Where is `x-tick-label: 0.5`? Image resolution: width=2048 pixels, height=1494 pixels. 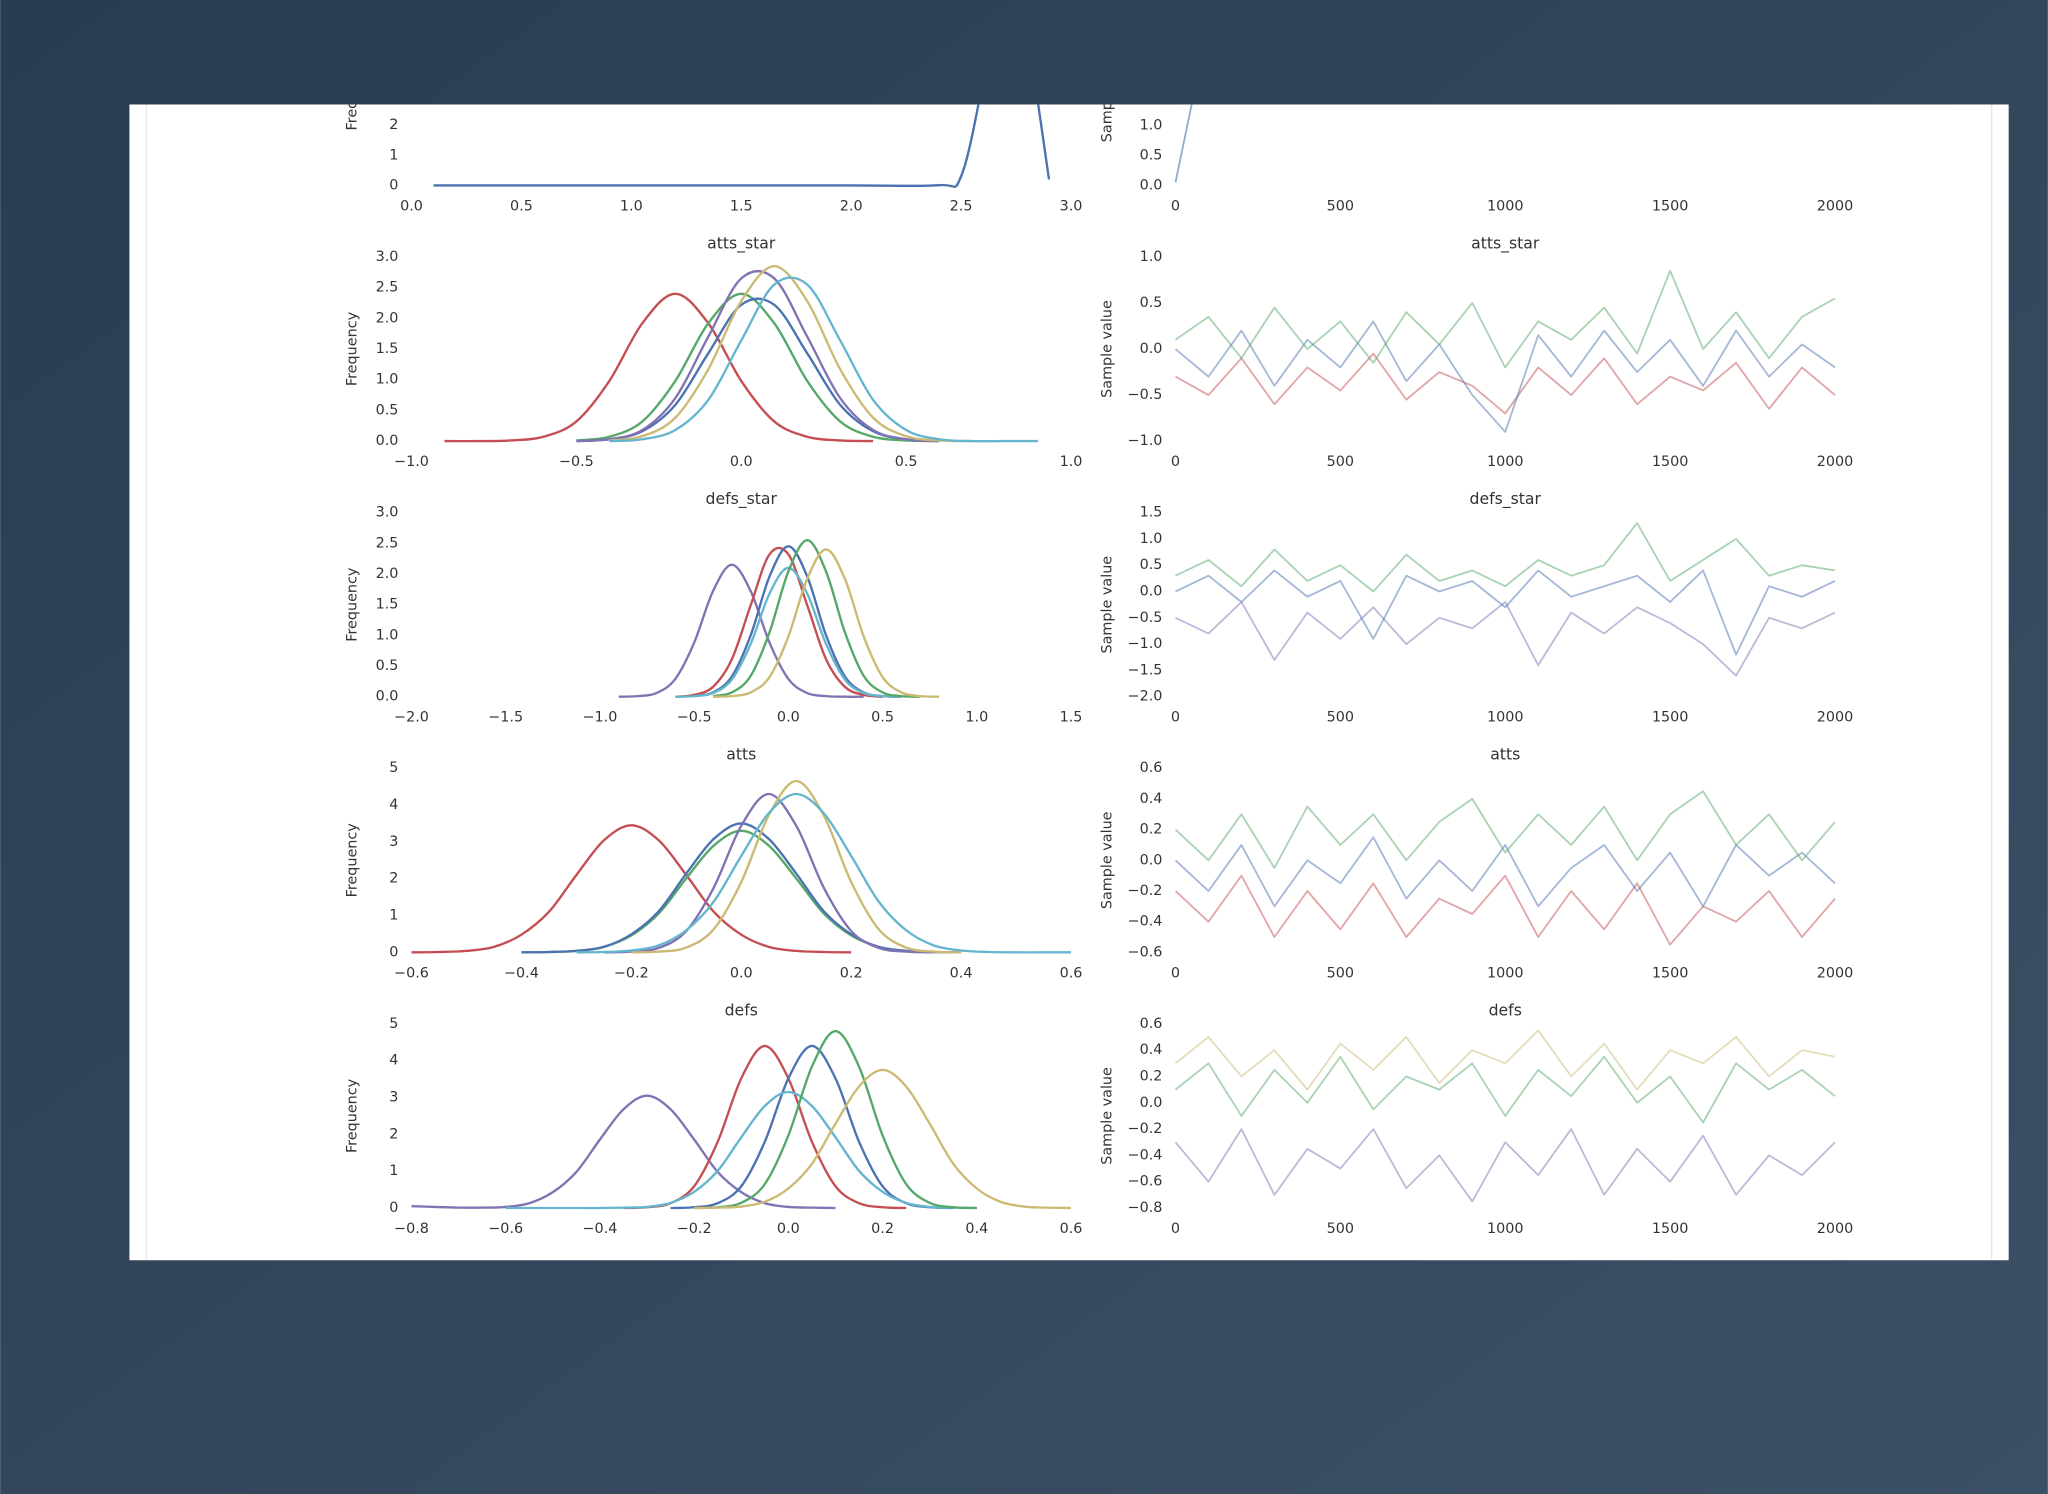 x-tick-label: 0.5 is located at coordinates (906, 462).